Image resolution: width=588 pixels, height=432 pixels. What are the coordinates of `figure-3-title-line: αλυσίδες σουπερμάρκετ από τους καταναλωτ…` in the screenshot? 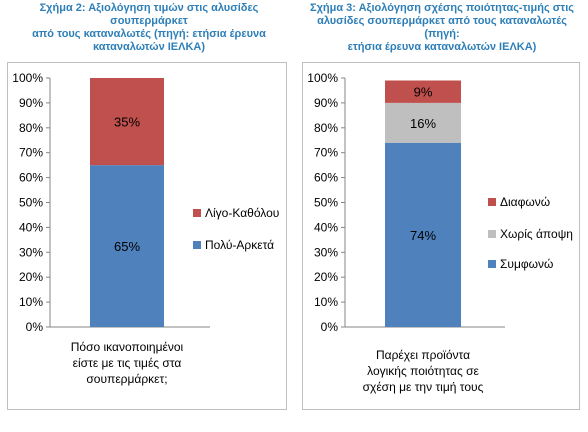 It's located at (442, 27).